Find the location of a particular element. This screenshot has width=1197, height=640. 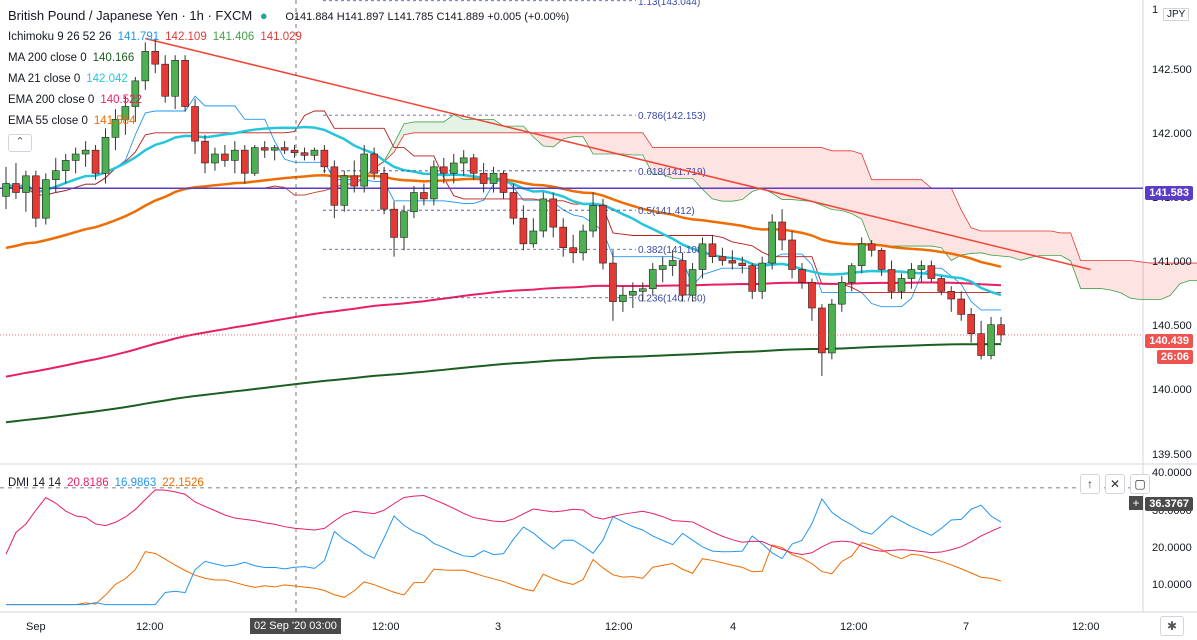

indicator-legend-row: EMA 55 close 0 141.584 is located at coordinates (74, 121).